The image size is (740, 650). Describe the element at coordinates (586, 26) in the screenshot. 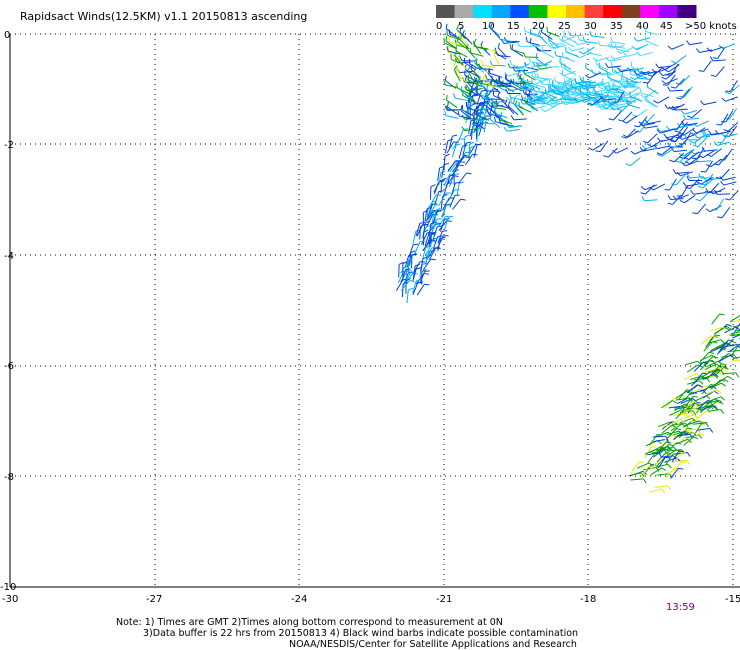

I see `legend-labels: 0 5 10 15 20 25 30 35 40 45 >50 knots` at that location.